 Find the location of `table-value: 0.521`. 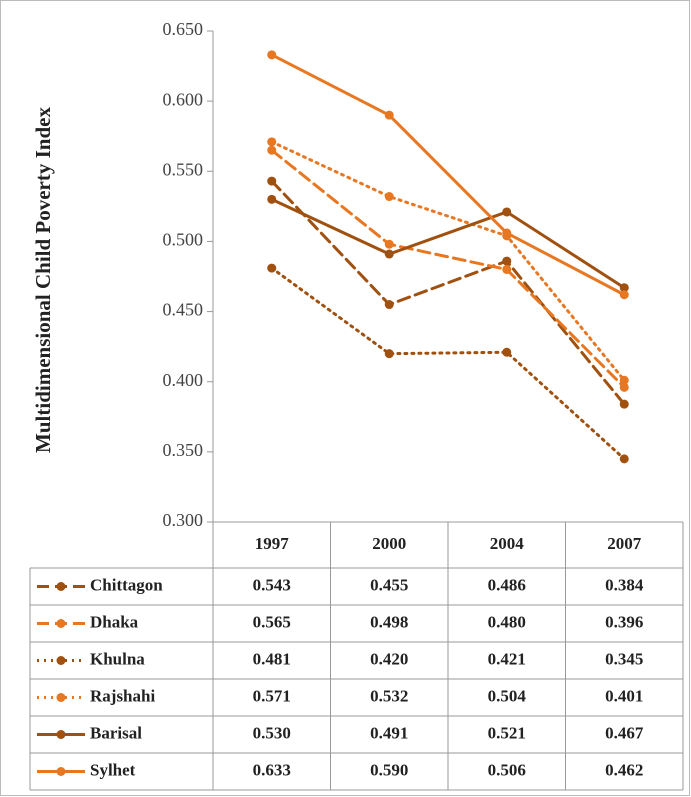

table-value: 0.521 is located at coordinates (507, 732).